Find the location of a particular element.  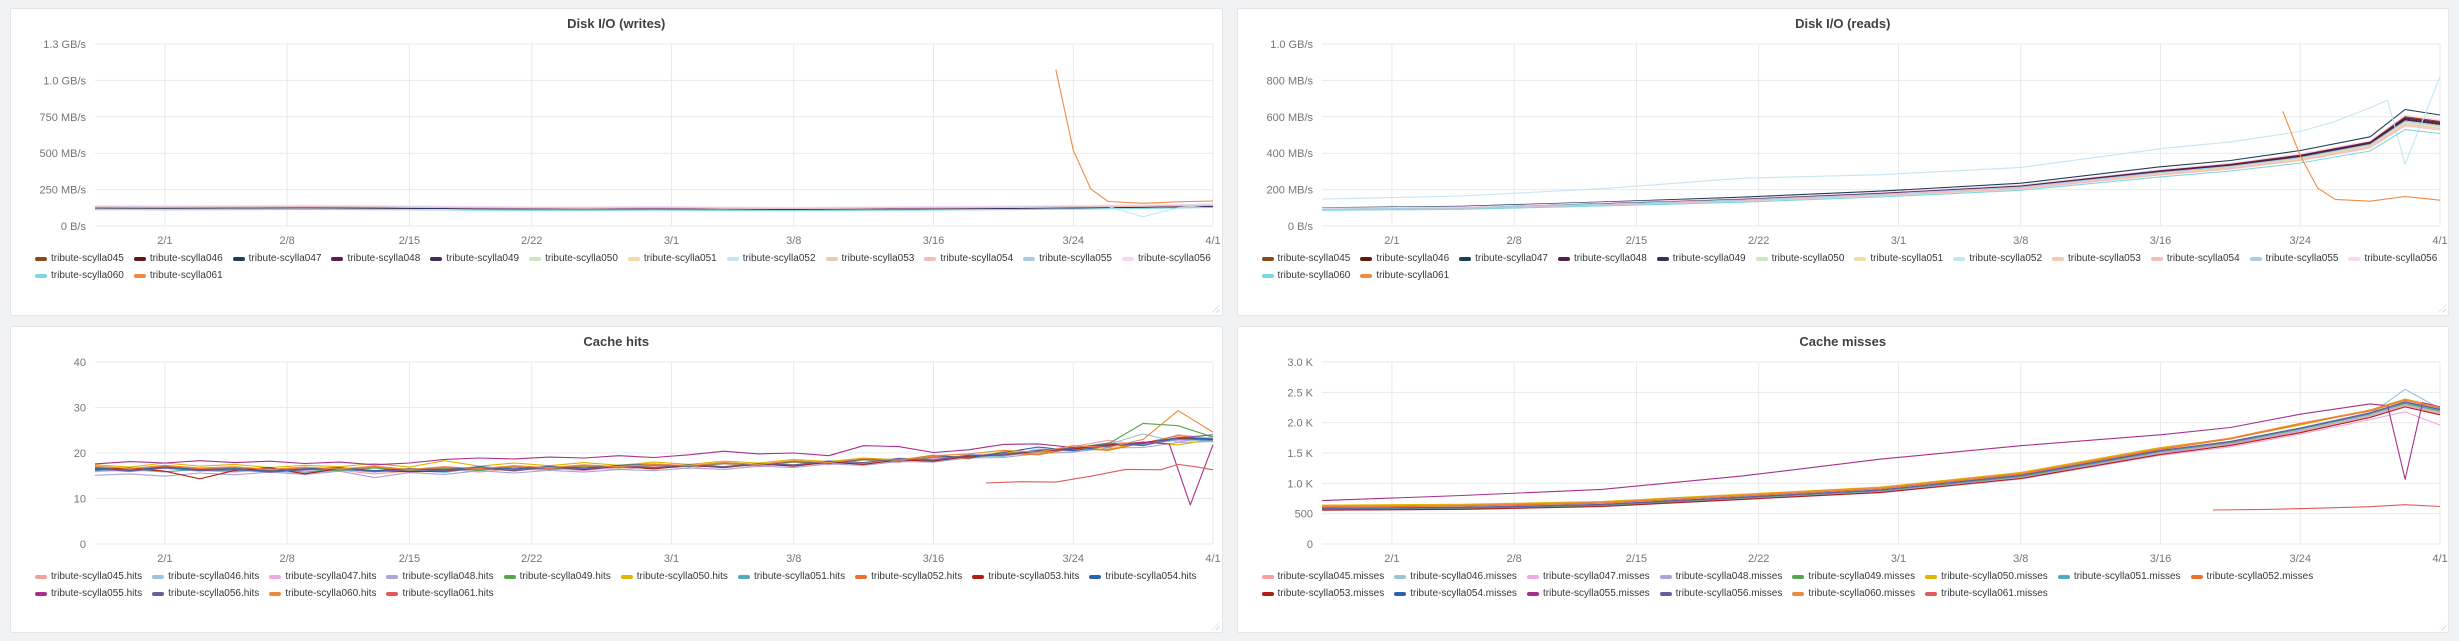

legend-label: tribute-scylla051.misses is located at coordinates (2127, 576).